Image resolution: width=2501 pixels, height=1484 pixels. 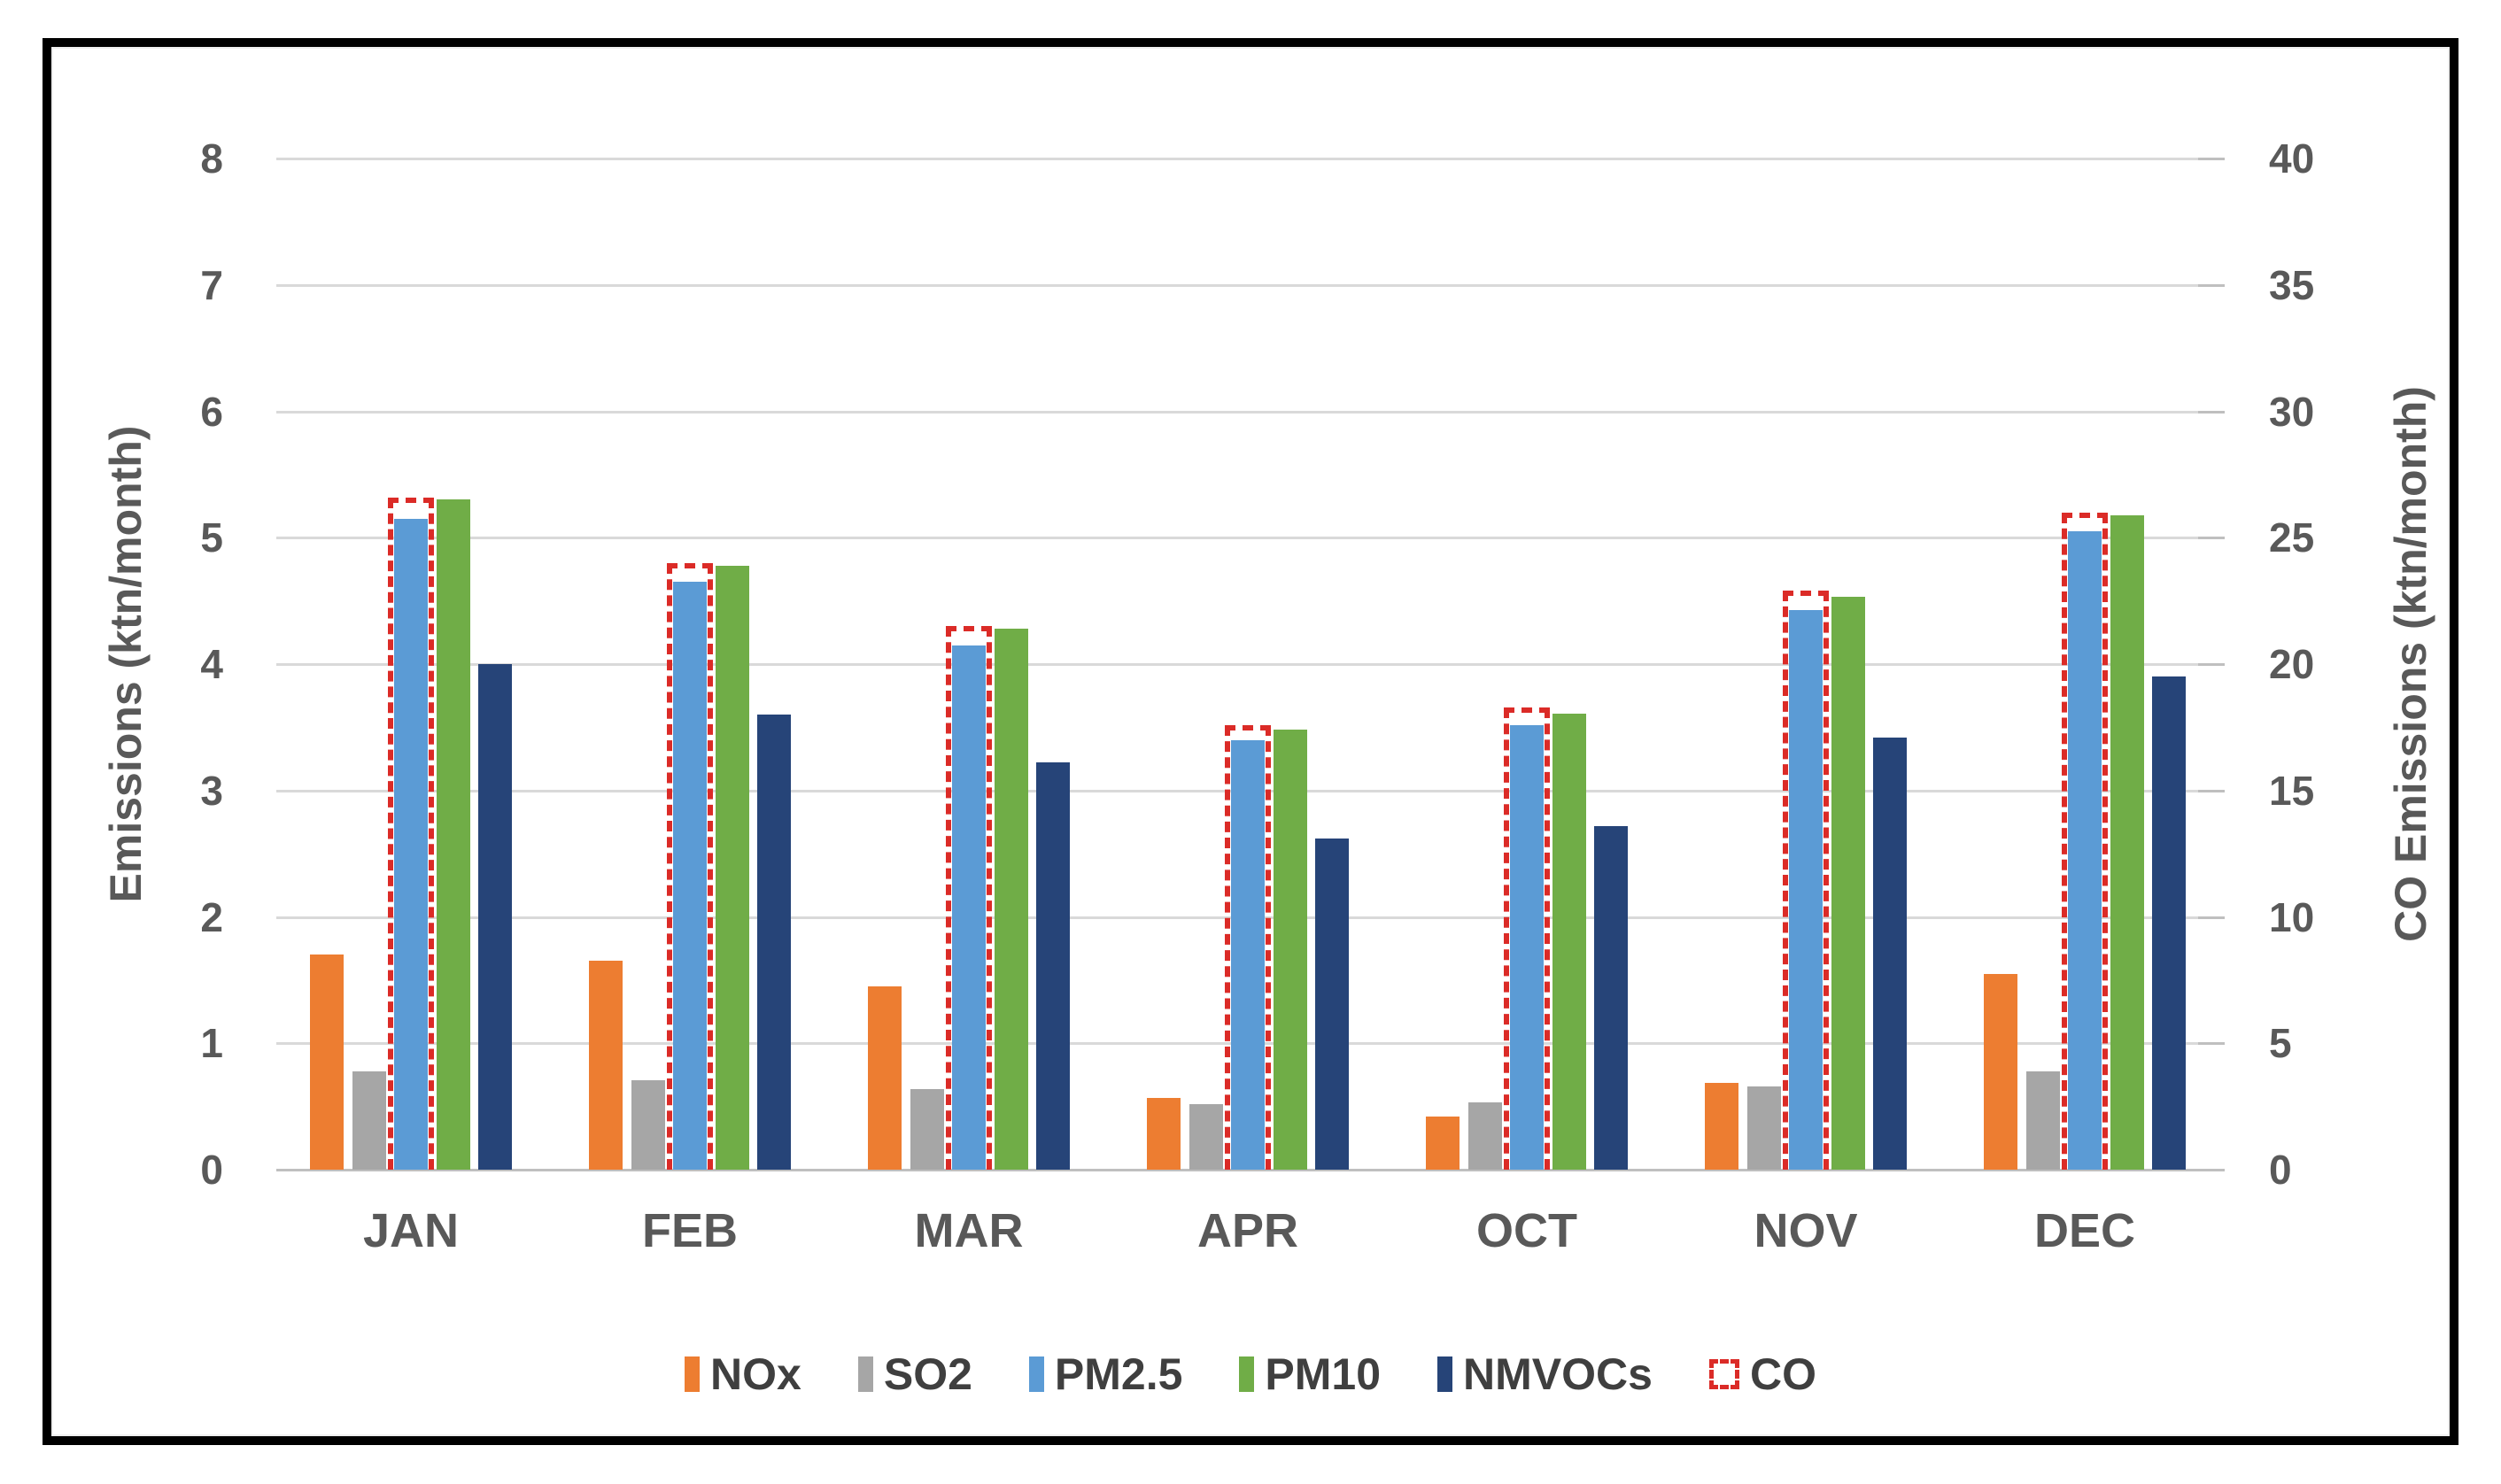 I want to click on bar-so2-mar, so click(x=927, y=1129).